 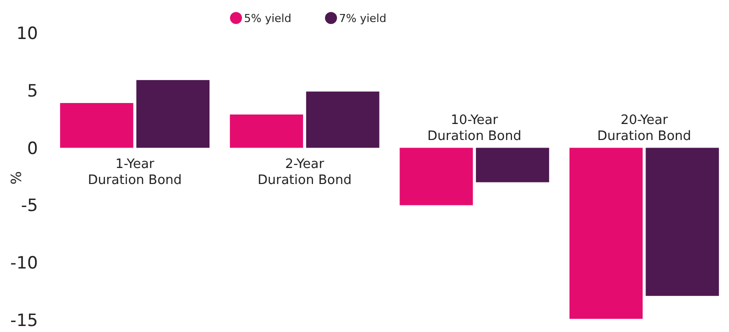 I want to click on x-tick-label: 20-Year Duration Bond, so click(x=644, y=128).